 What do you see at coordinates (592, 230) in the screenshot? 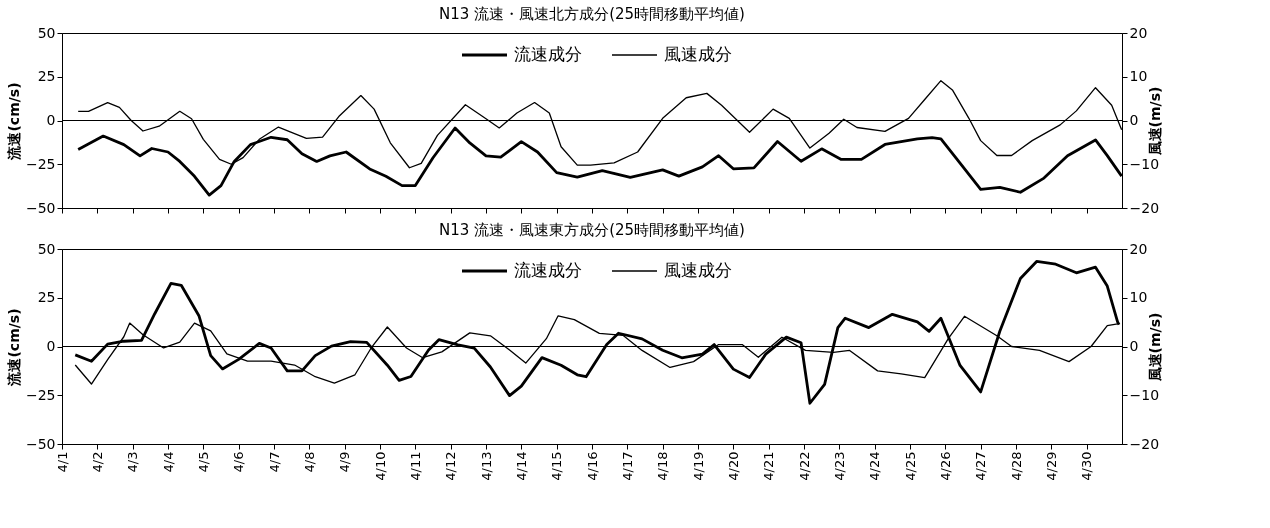
I see `chart-title: N13 流速・風速東方成分(25時間移動平均値)` at bounding box center [592, 230].